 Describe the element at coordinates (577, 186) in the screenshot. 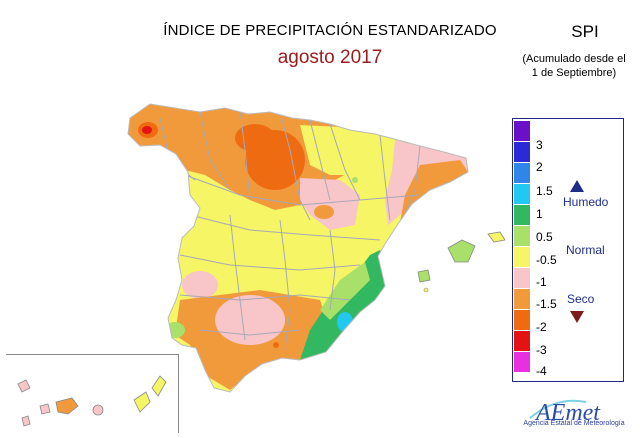

I see `humid-arrow-icon` at that location.